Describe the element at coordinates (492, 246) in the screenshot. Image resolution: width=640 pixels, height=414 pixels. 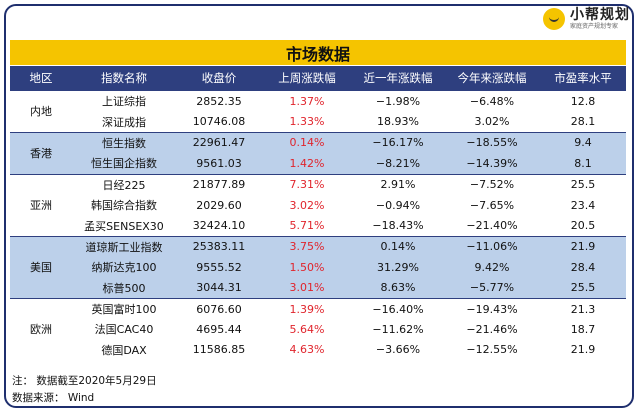
I see `ytd-change-cell: −11.06%` at that location.